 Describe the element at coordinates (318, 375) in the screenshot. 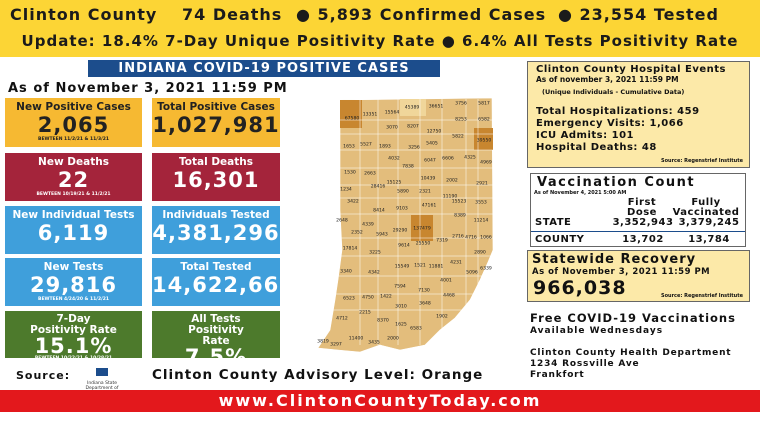

I see `advisory: Clinton County Advisory Level: Orange` at that location.